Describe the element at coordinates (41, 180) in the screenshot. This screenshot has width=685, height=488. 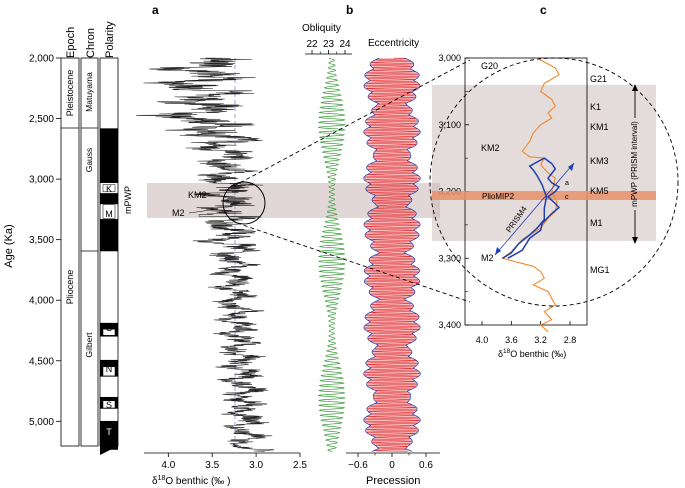
I see `age-tick-label: 3,000` at that location.